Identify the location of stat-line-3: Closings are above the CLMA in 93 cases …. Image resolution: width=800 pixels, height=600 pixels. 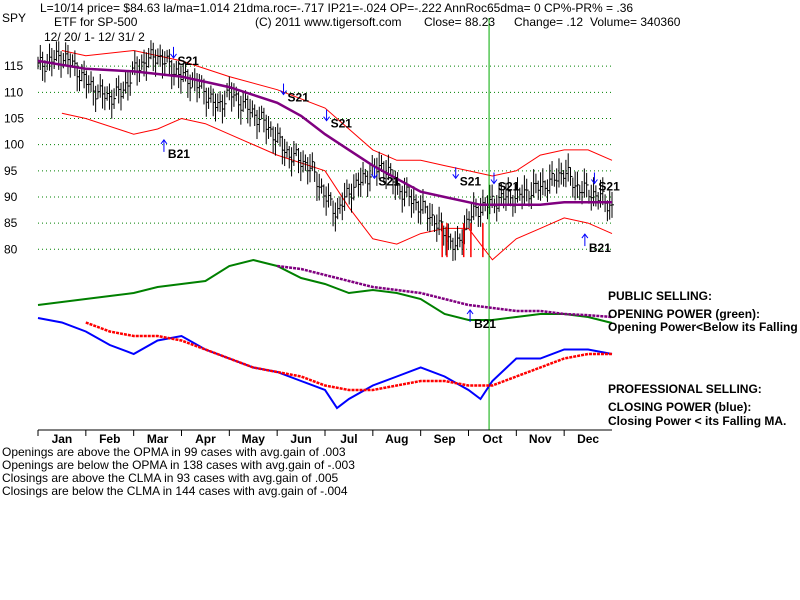
(170, 478).